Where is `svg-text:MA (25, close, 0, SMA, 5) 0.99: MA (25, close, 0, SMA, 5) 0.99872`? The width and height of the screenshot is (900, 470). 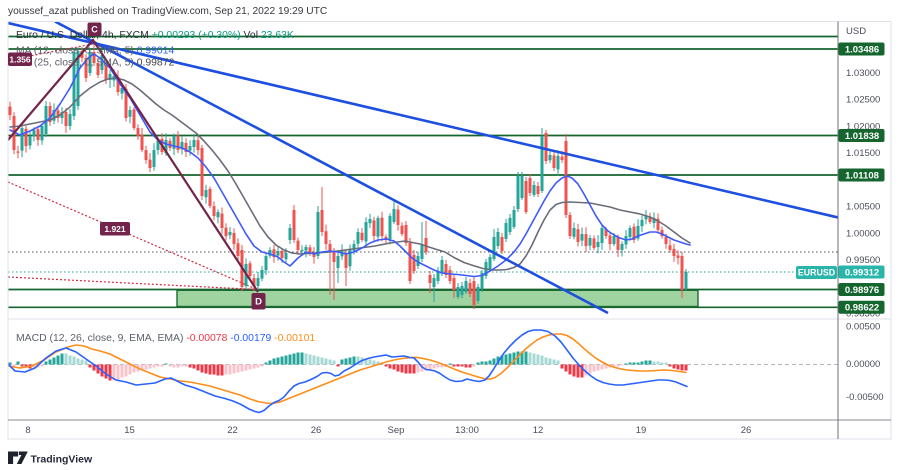
svg-text:MA (25, close, 0, SMA, 5) 0.99: MA (25, close, 0, SMA, 5) 0.99872 is located at coordinates (95, 63).